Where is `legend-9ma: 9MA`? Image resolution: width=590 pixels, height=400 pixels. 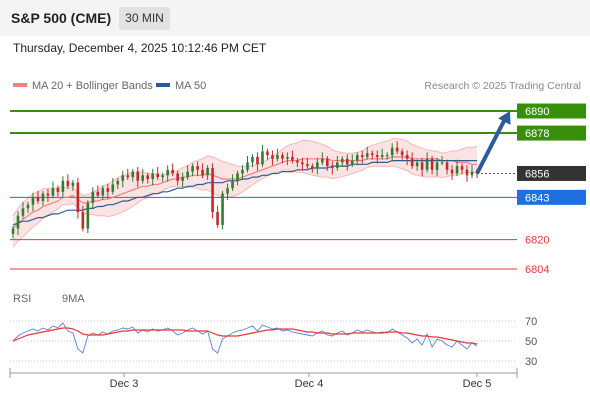 legend-9ma: 9MA is located at coordinates (73, 299).